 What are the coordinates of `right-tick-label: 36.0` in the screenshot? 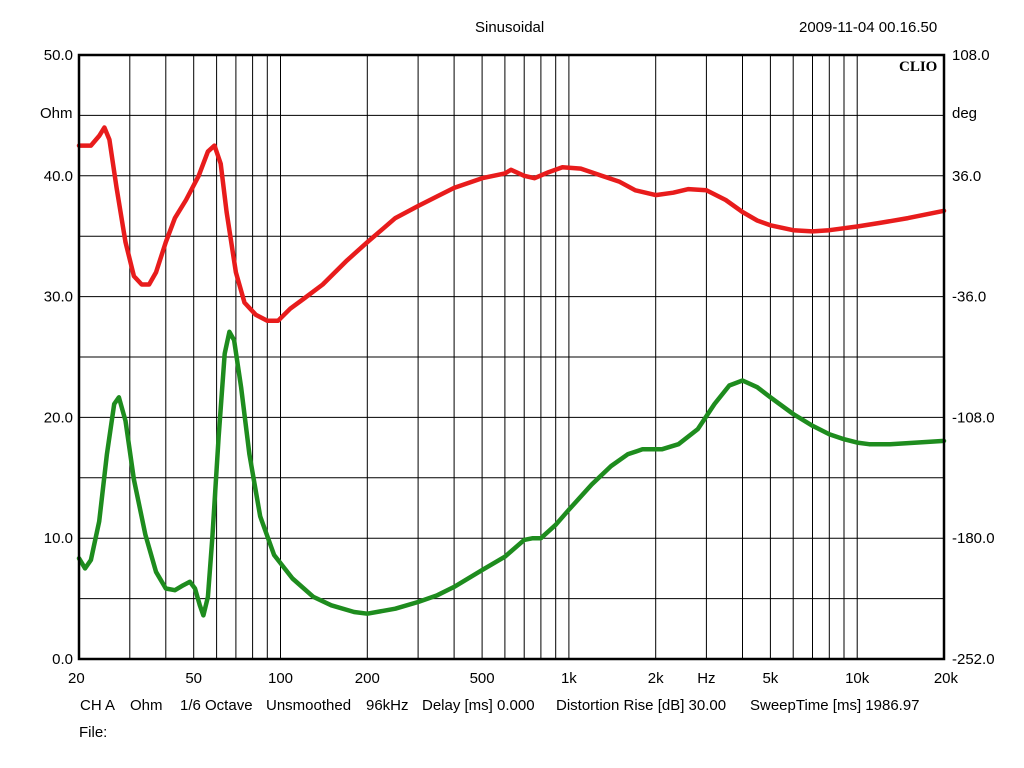 It's located at (966, 176).